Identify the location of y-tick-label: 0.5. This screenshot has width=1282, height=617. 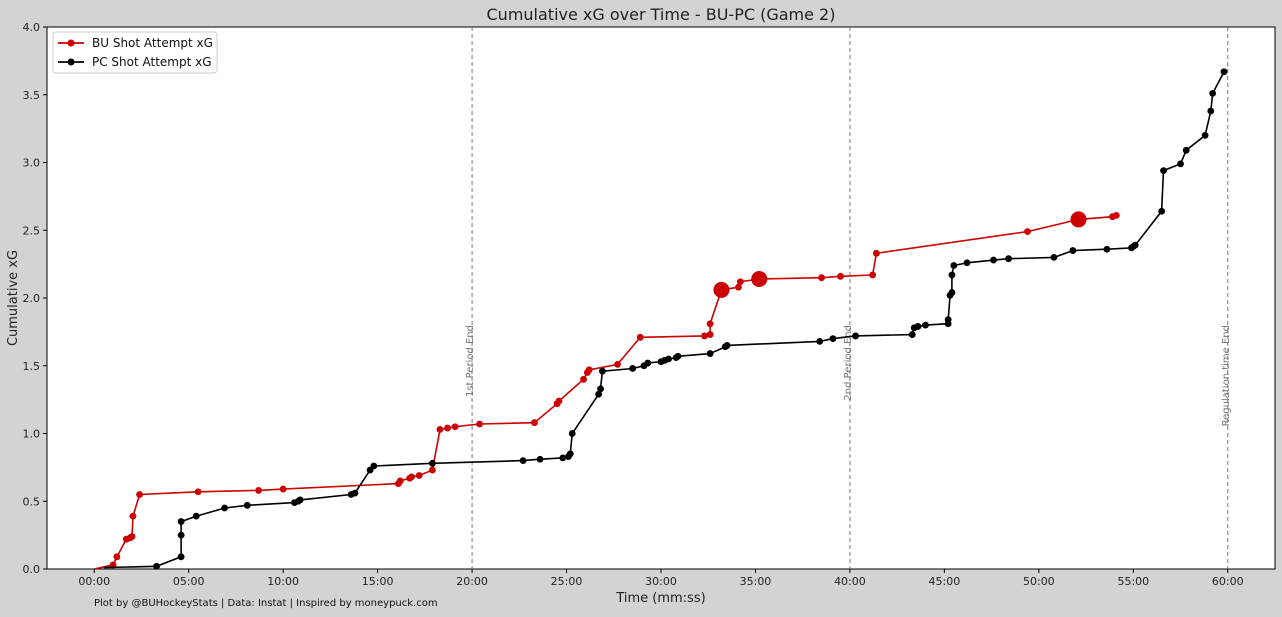
(32, 501).